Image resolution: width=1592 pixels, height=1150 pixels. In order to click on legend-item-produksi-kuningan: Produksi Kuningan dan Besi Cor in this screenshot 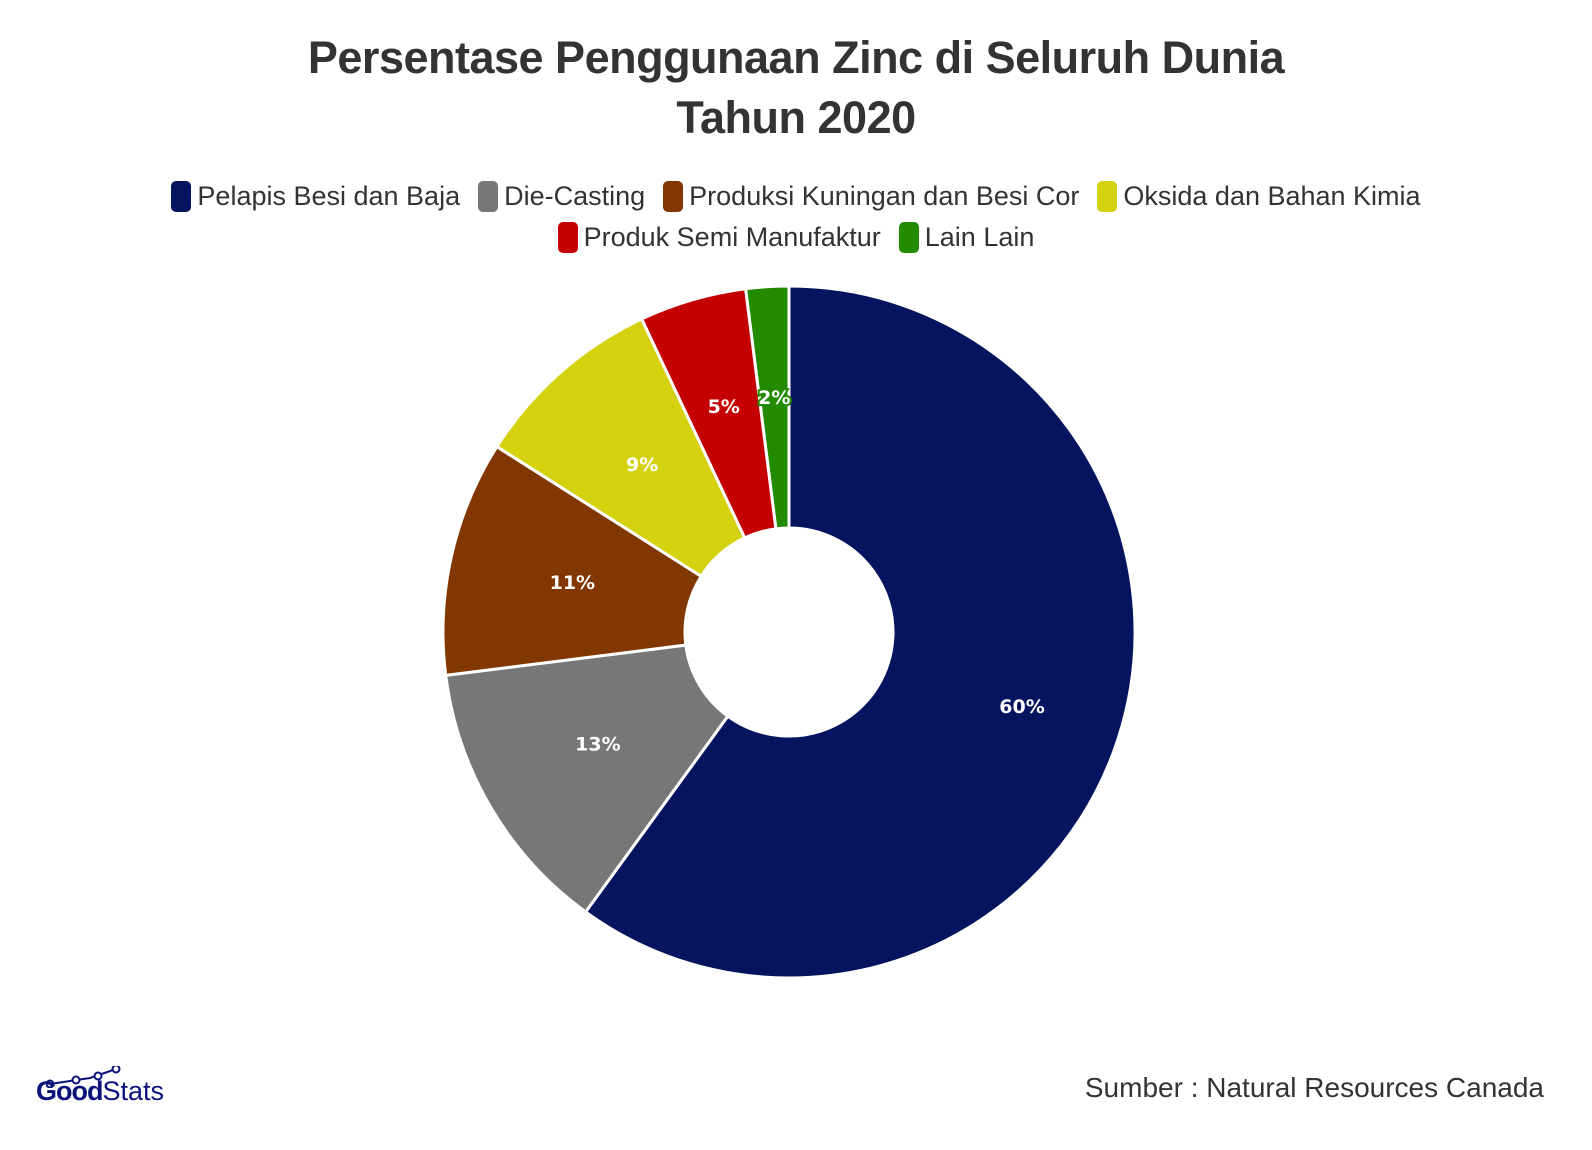, I will do `click(871, 196)`.